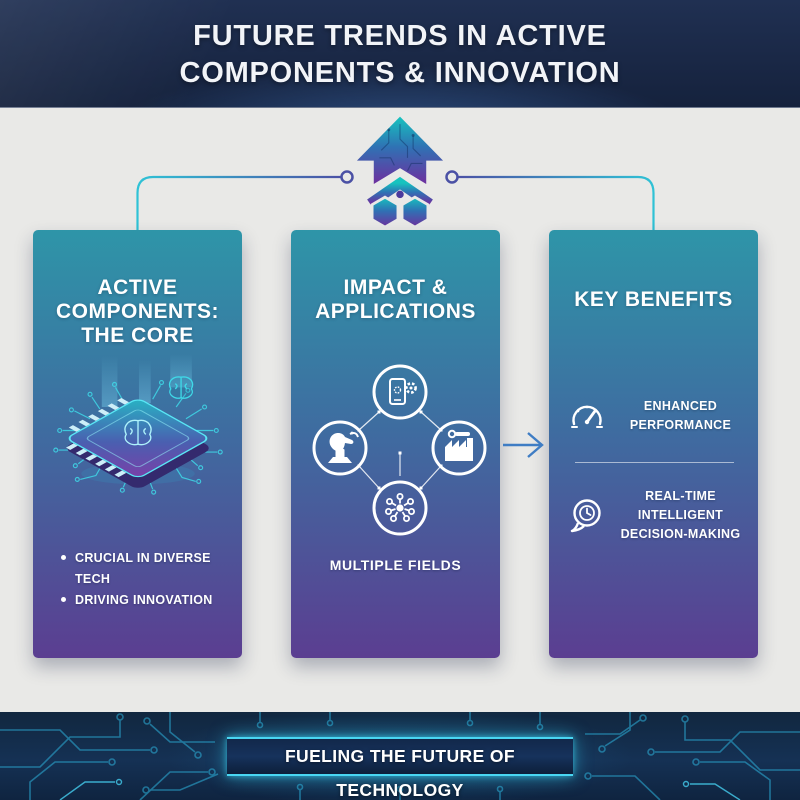  Describe the element at coordinates (137, 335) in the screenshot. I see `card1-title-line3: THE CORE` at that location.